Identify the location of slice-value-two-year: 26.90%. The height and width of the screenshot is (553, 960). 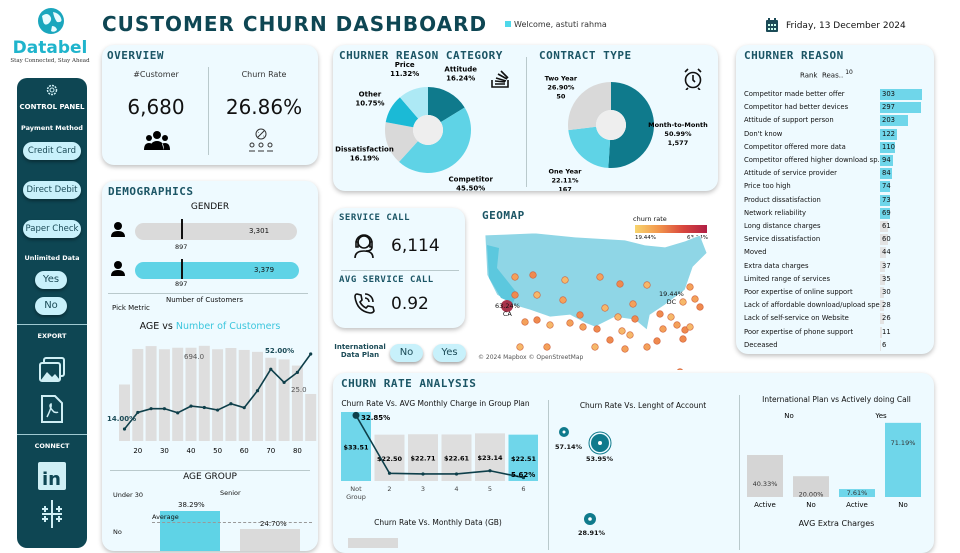
(561, 88).